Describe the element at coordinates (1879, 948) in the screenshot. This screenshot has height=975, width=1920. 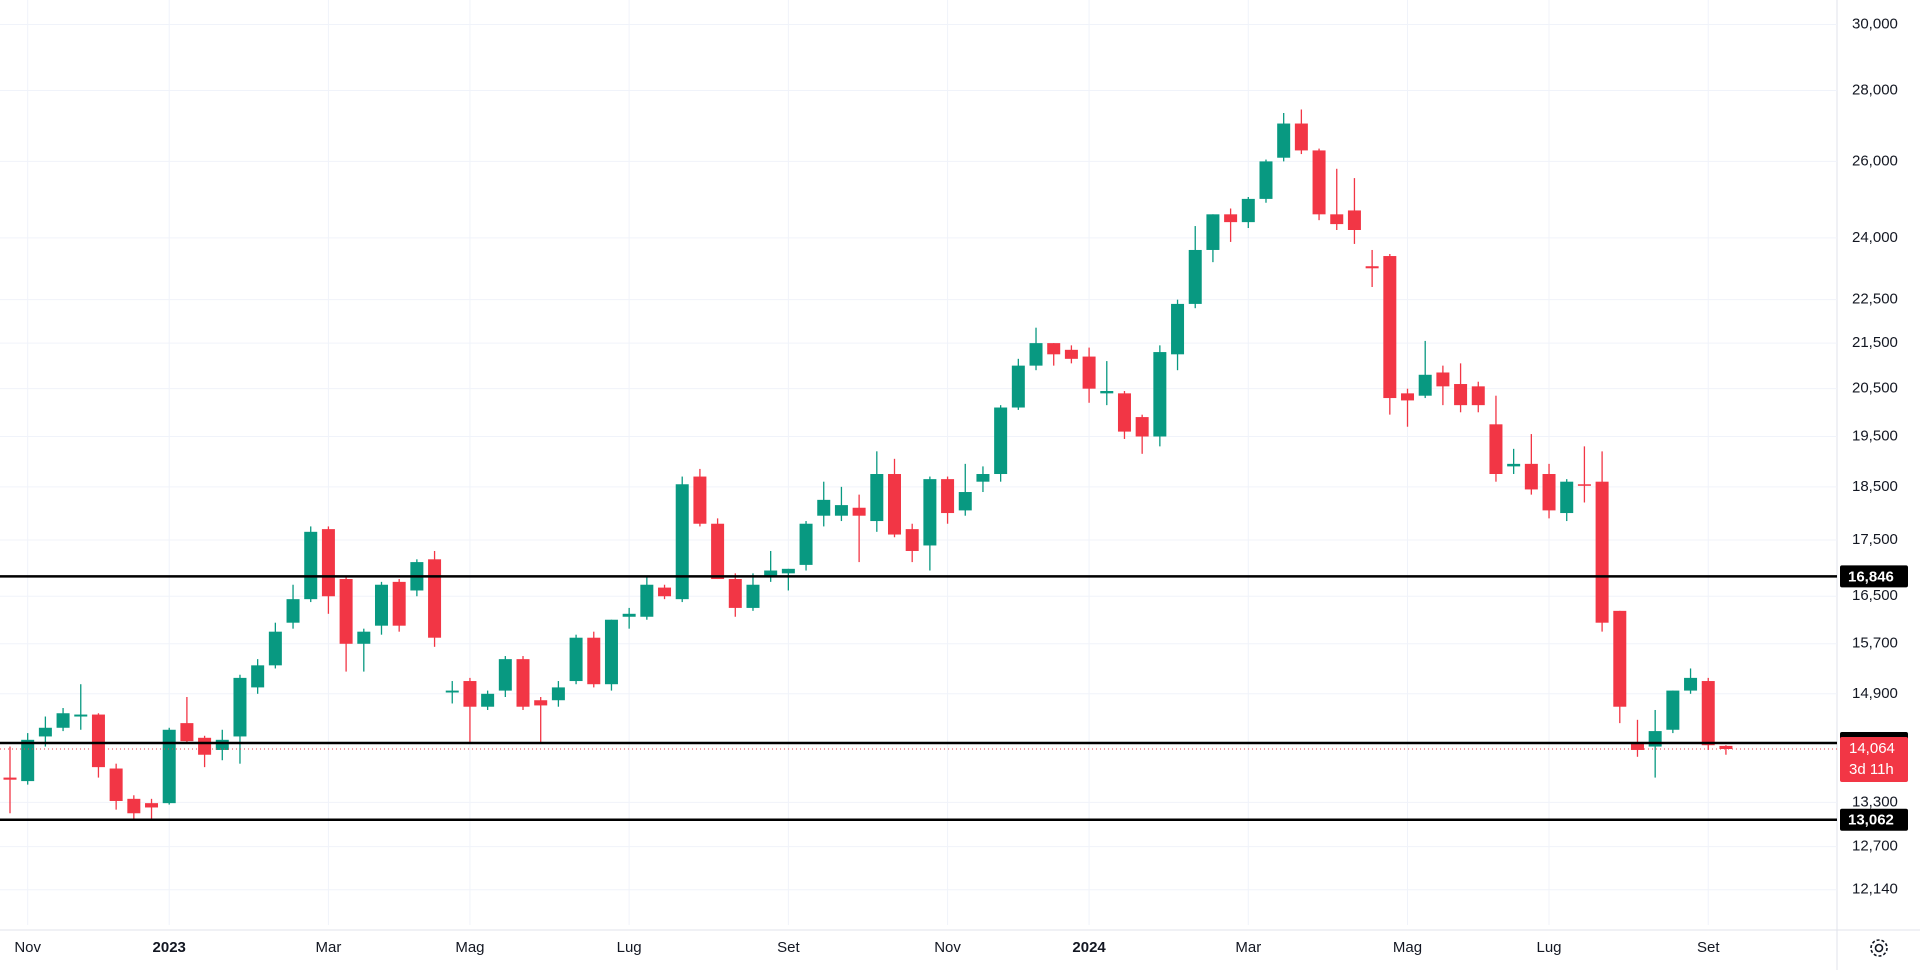
I see `settings-icon` at that location.